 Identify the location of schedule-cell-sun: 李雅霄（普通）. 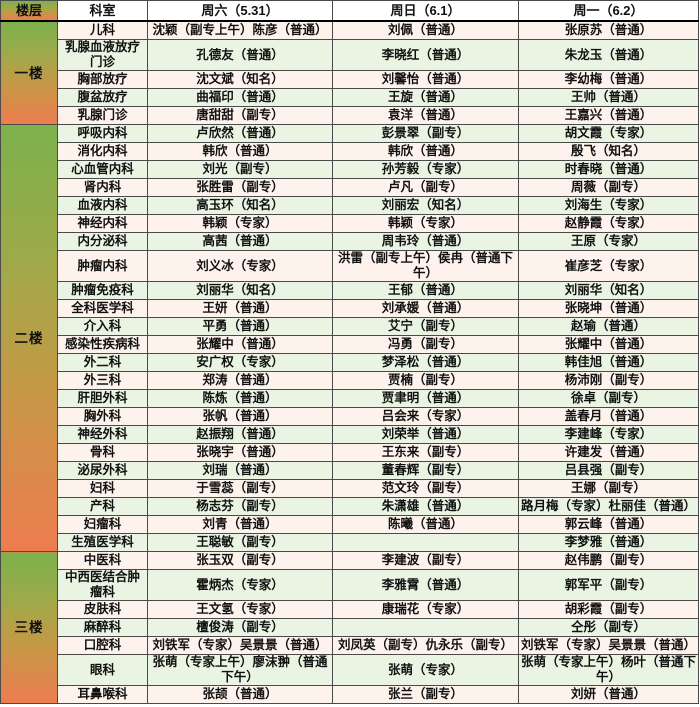
(425, 585).